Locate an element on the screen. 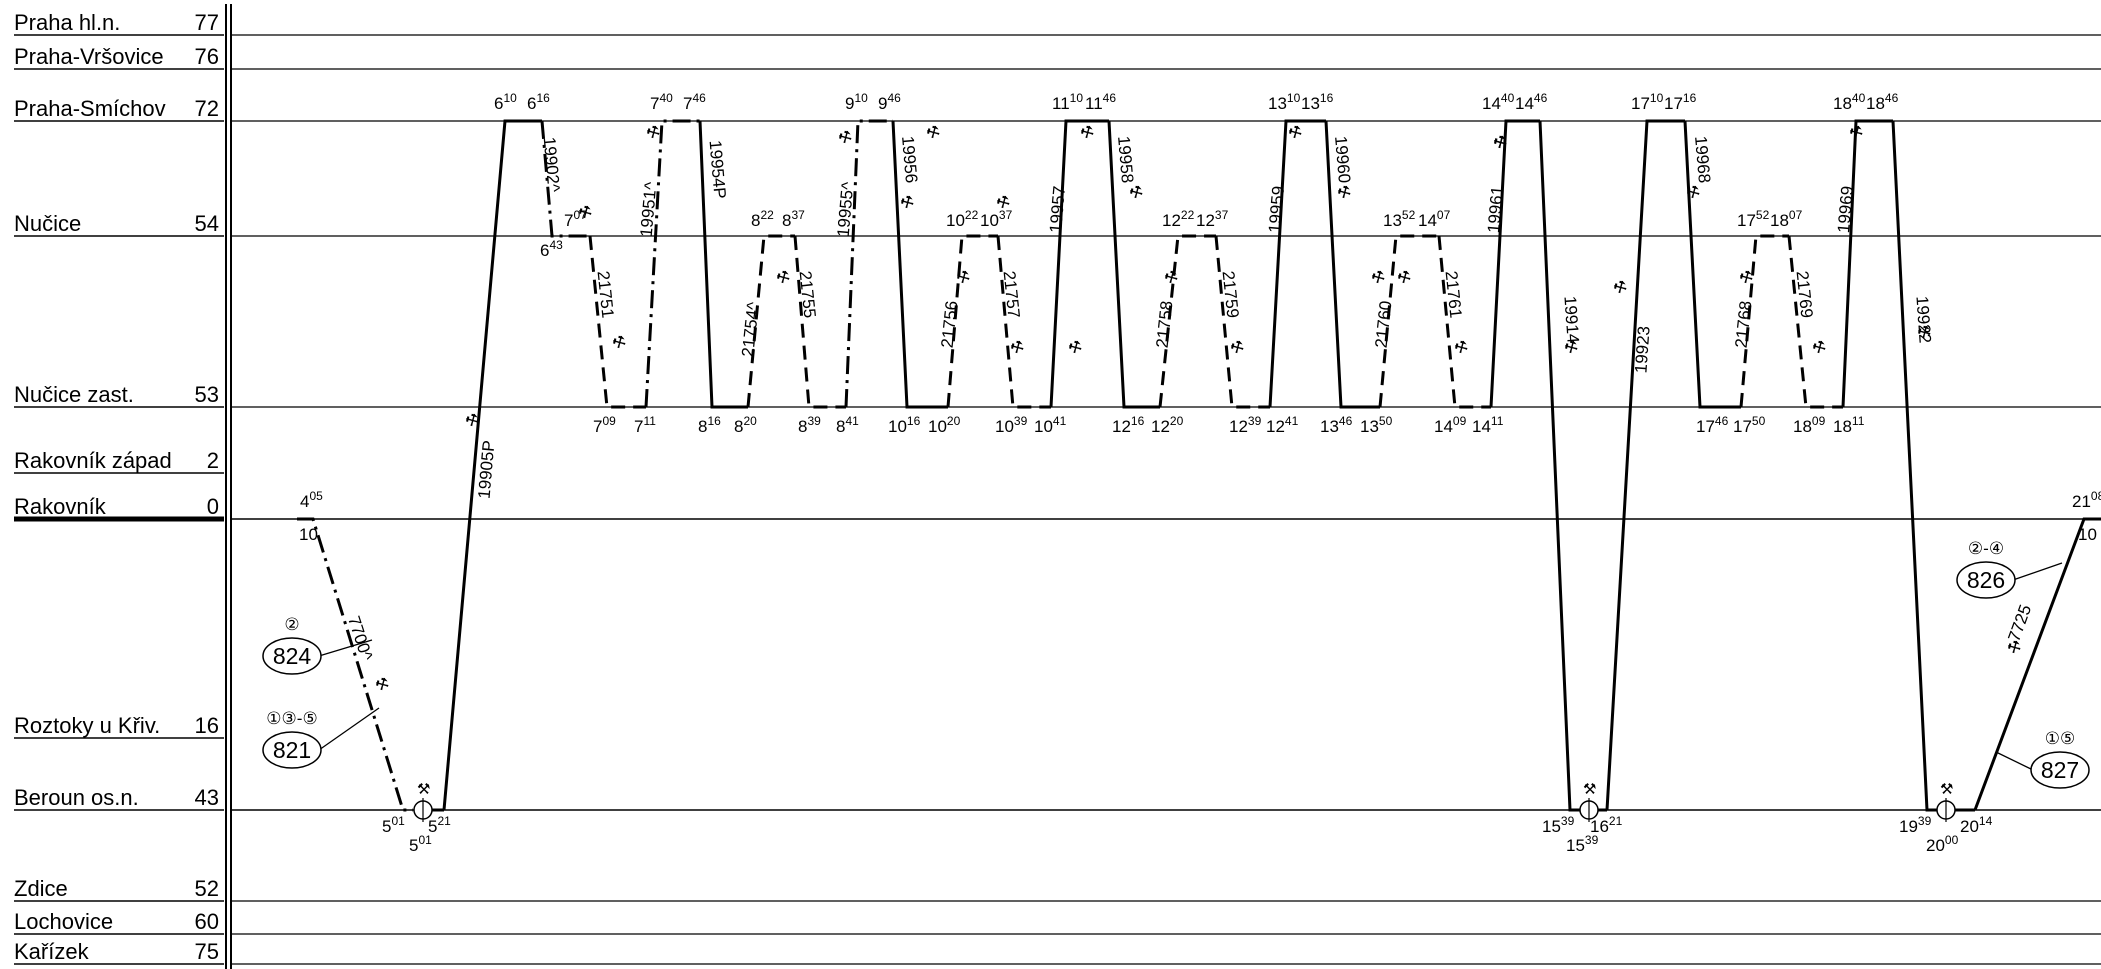  train-number: 19961 is located at coordinates (1495, 209).